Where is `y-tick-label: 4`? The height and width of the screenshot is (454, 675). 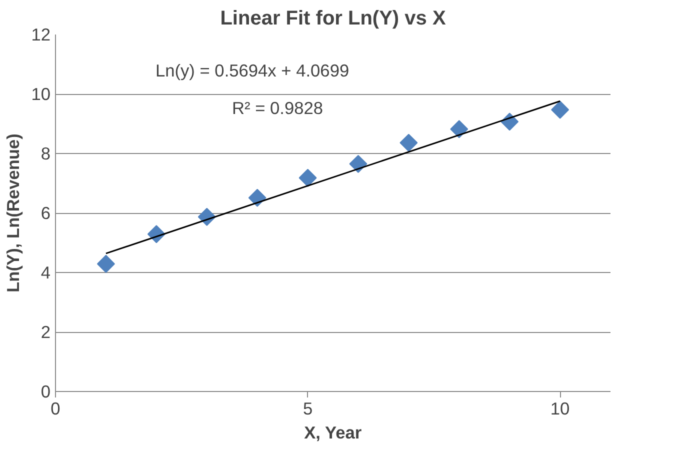 y-tick-label: 4 is located at coordinates (45, 272).